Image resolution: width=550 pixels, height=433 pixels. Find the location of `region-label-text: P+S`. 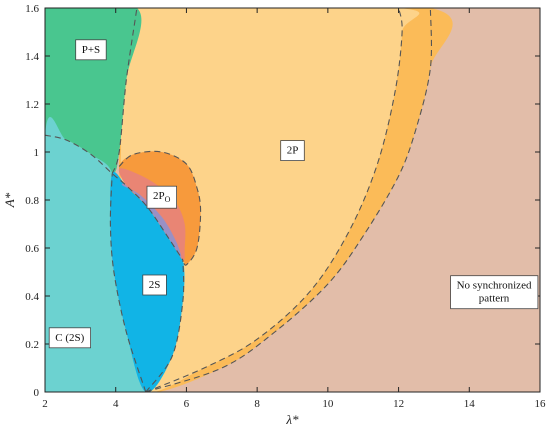

region-label-text: P+S is located at coordinates (91, 50).